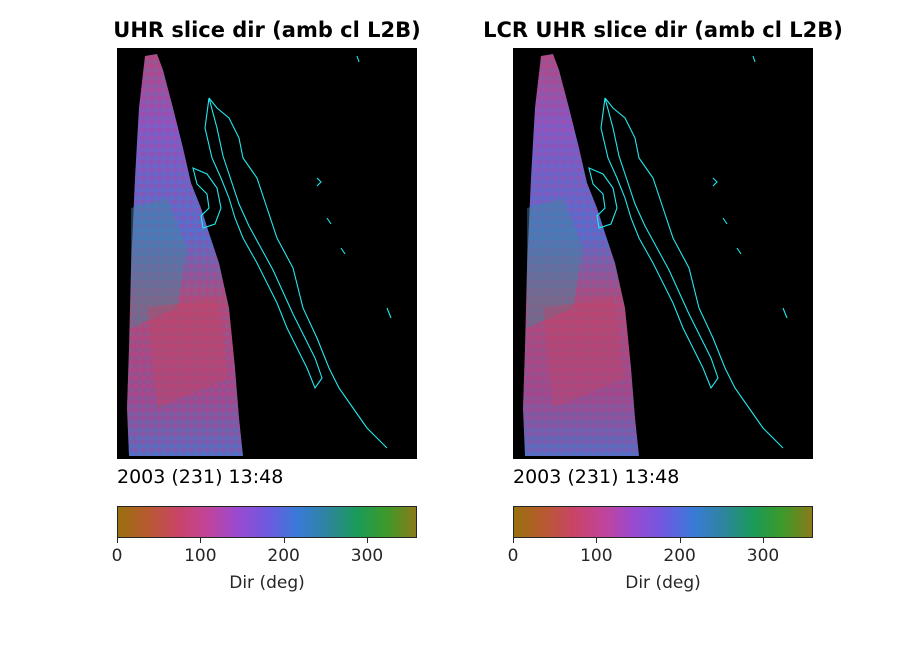 Image resolution: width=900 pixels, height=652 pixels. I want to click on panel-title: LCR UHR slice dir (amb cl L2B), so click(663, 30).